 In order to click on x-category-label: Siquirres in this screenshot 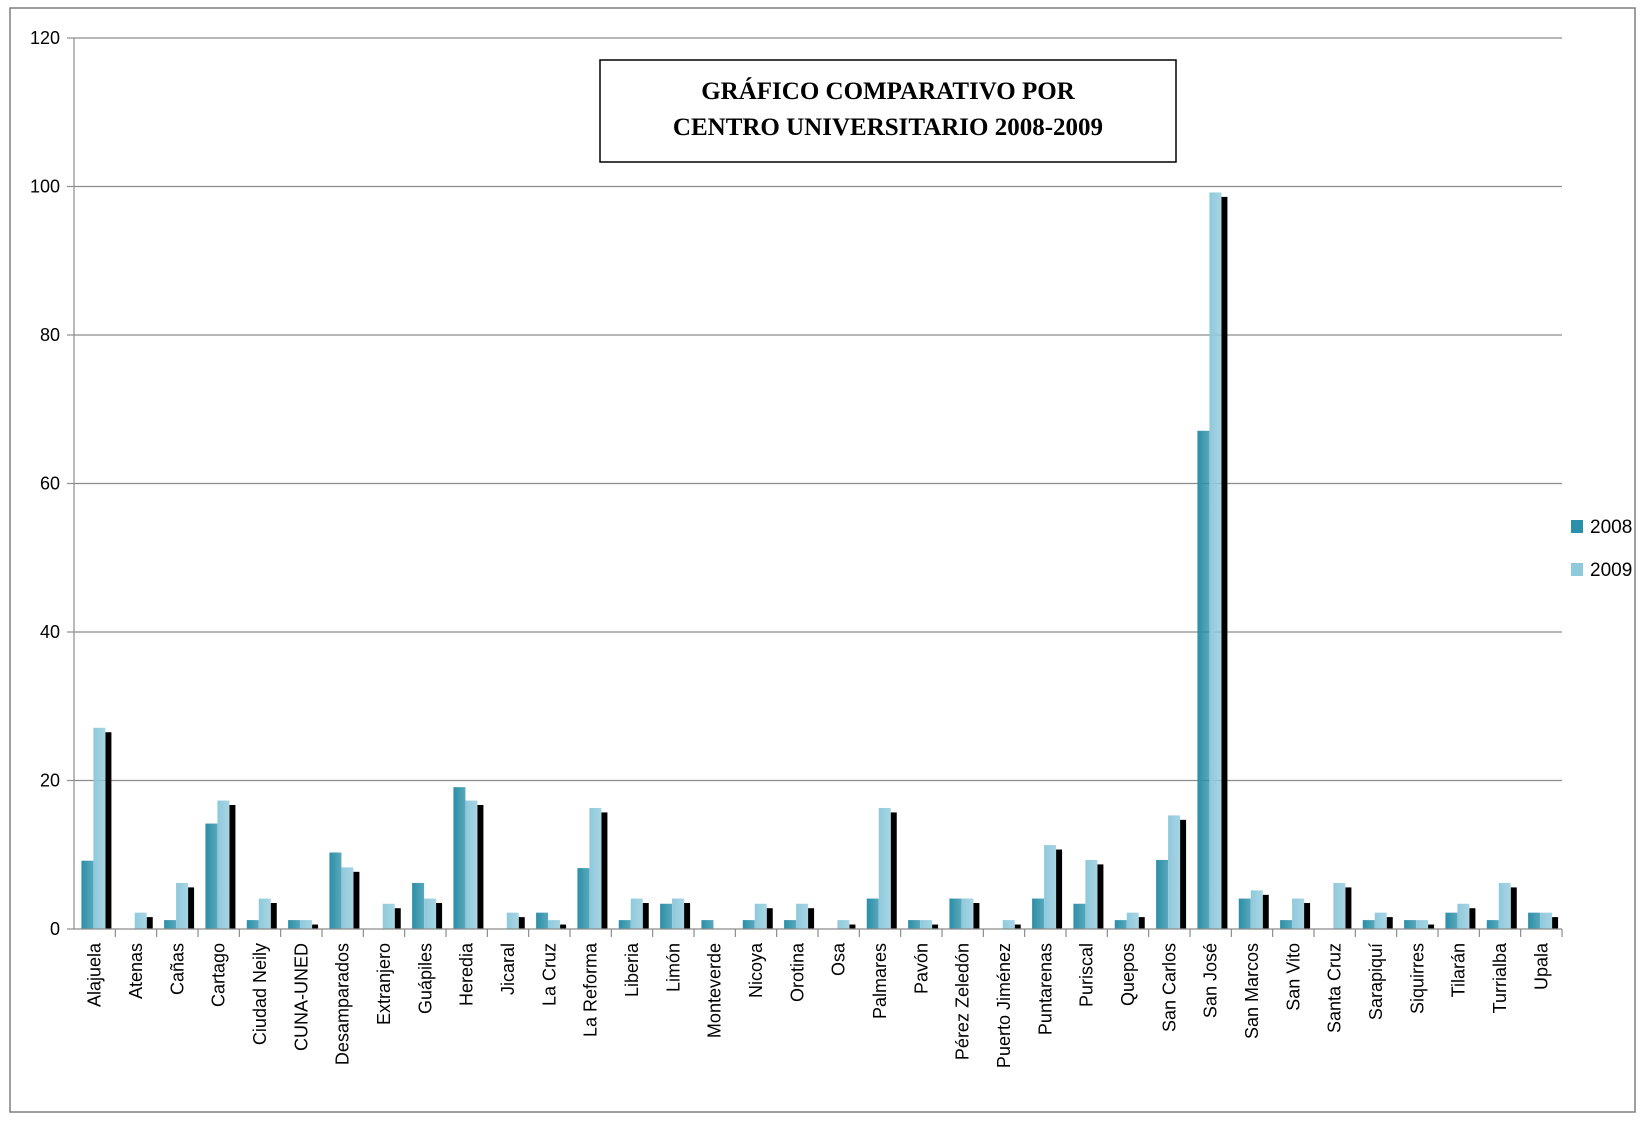, I will do `click(1417, 978)`.